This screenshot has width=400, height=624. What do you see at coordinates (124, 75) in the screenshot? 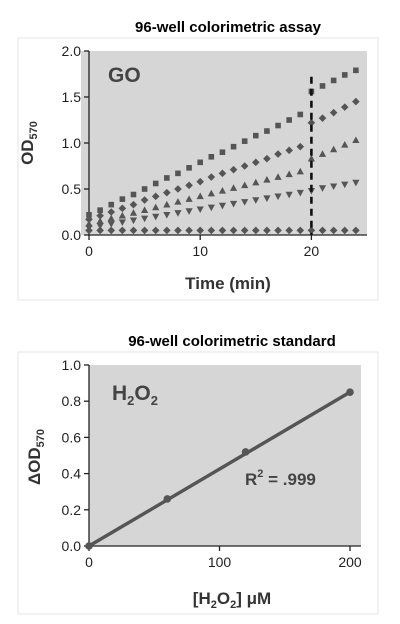
I see `enzyme-label: GO` at bounding box center [124, 75].